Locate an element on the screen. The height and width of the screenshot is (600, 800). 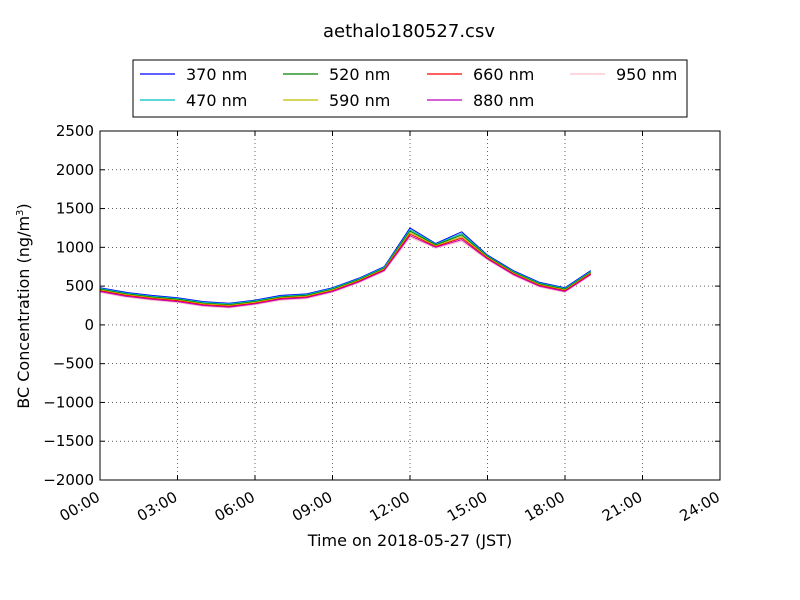
legend-label: 950 nm is located at coordinates (646, 74).